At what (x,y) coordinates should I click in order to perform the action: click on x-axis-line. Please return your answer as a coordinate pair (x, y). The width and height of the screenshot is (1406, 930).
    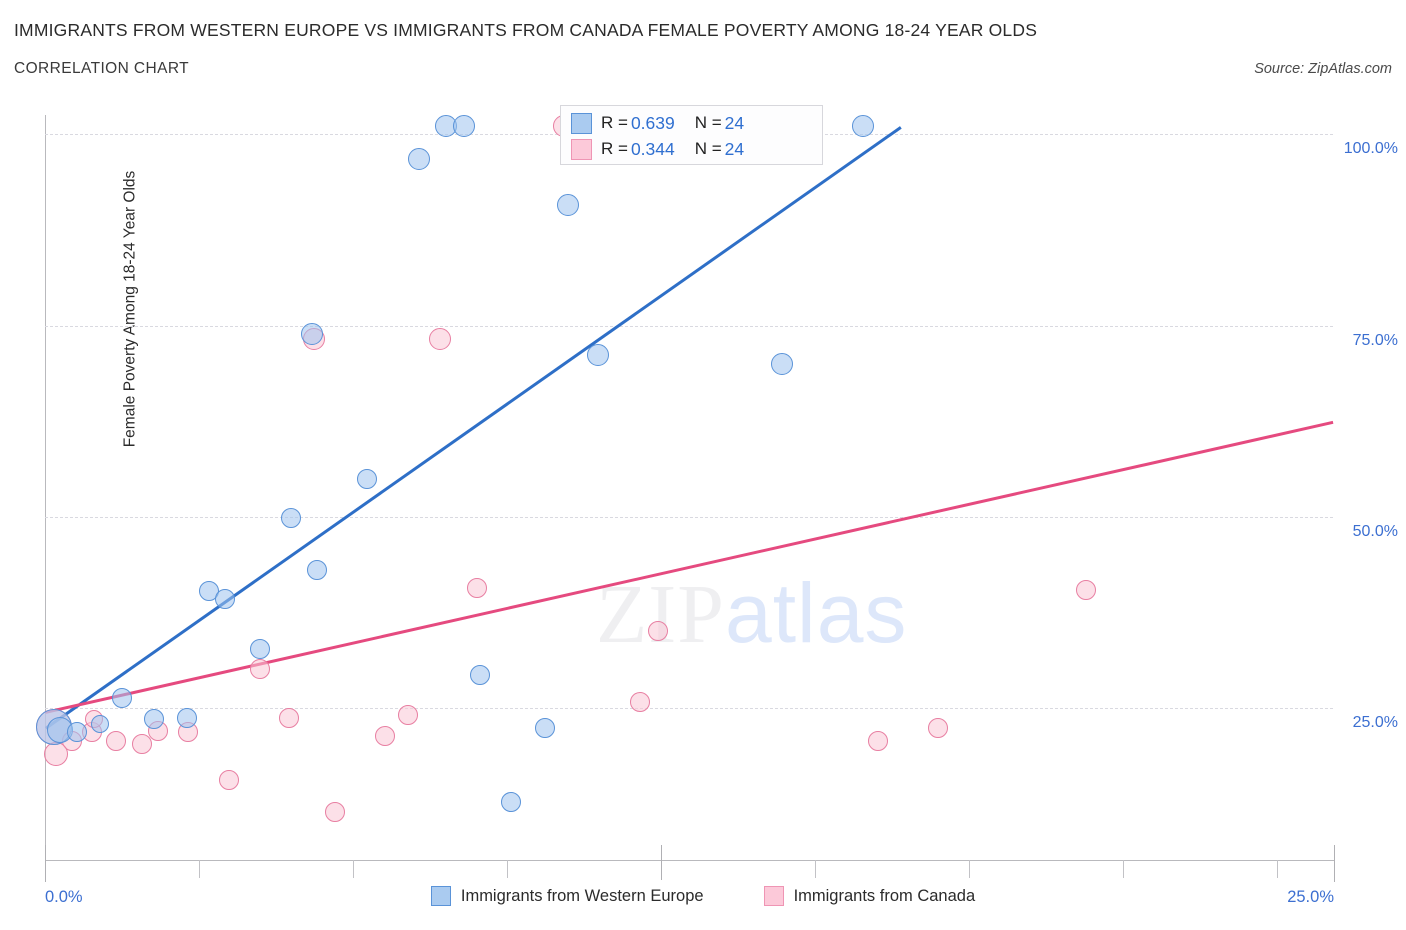
    Looking at the image, I should click on (689, 860).